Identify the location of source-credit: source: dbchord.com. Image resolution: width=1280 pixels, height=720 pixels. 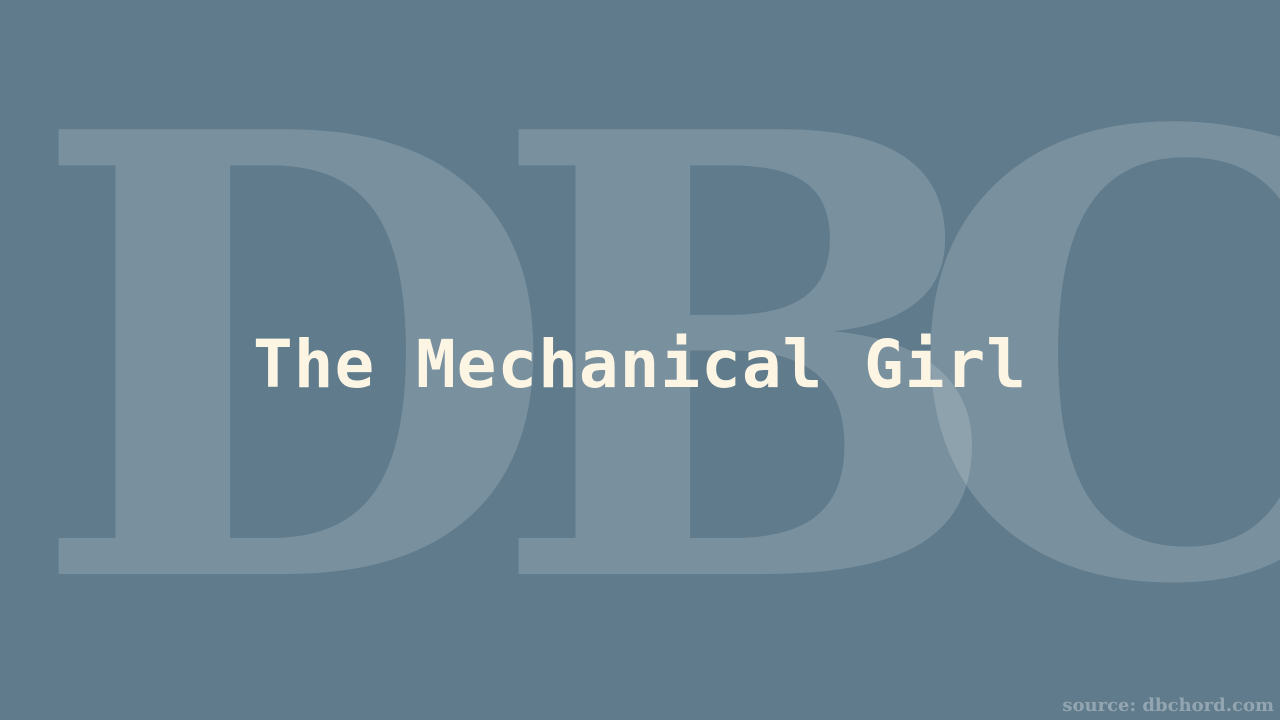
(1168, 705).